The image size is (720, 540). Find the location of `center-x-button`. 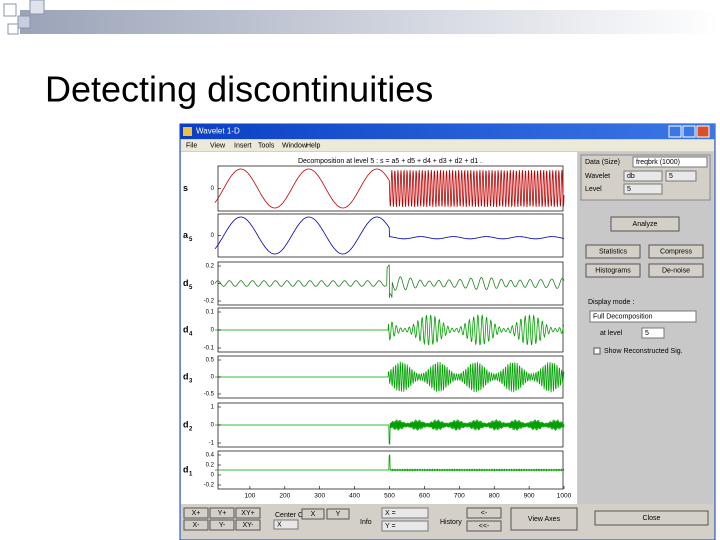

center-x-button is located at coordinates (313, 514).